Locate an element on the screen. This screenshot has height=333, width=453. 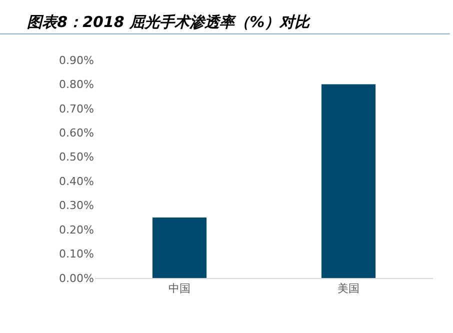
x-tick-label: 美国 is located at coordinates (349, 289).